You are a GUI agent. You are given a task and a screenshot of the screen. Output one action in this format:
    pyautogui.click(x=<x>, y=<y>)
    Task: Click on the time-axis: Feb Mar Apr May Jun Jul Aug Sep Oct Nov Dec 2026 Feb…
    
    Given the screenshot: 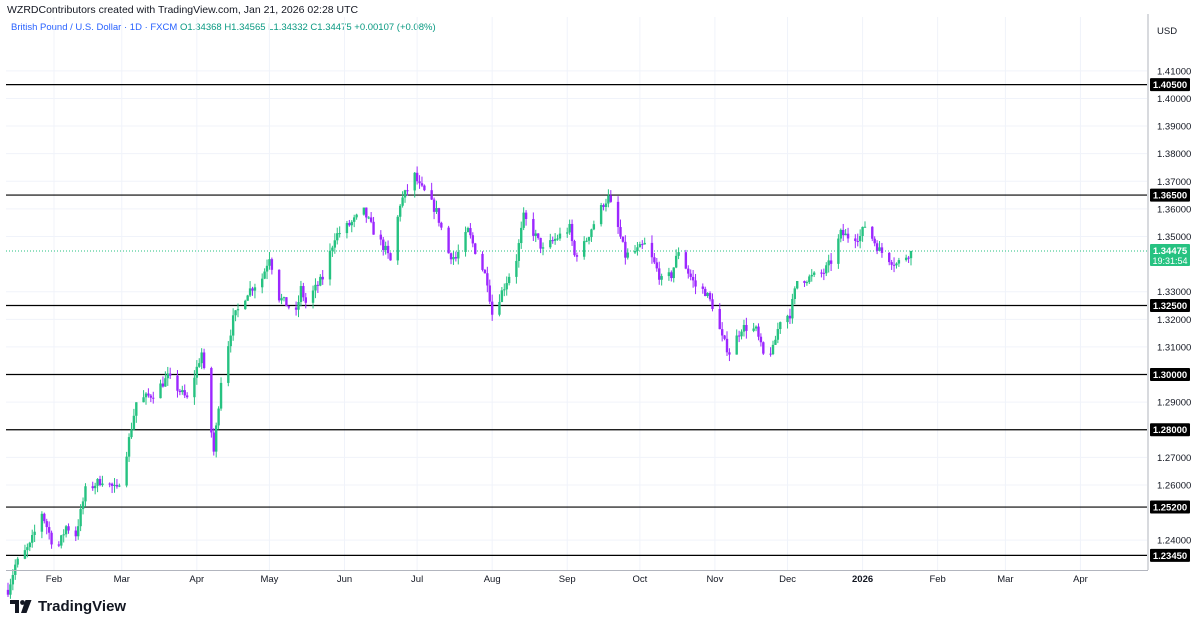 What is the action you would take?
    pyautogui.click(x=577, y=577)
    